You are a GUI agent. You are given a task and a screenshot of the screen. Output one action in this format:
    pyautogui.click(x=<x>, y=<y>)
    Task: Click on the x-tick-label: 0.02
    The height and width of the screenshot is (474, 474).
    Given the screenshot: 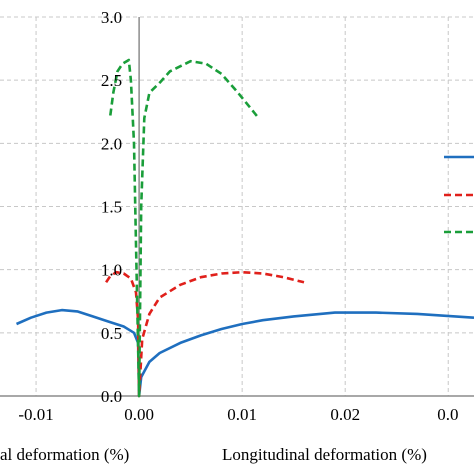 What is the action you would take?
    pyautogui.click(x=345, y=414)
    